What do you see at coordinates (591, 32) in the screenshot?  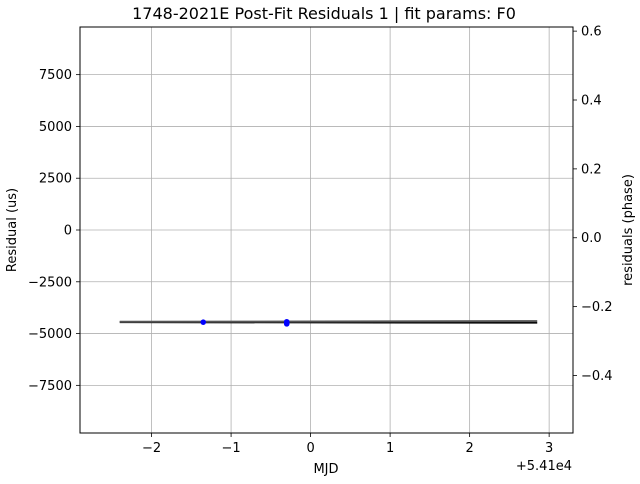 I see `y2-tick-label: 0.6` at bounding box center [591, 32].